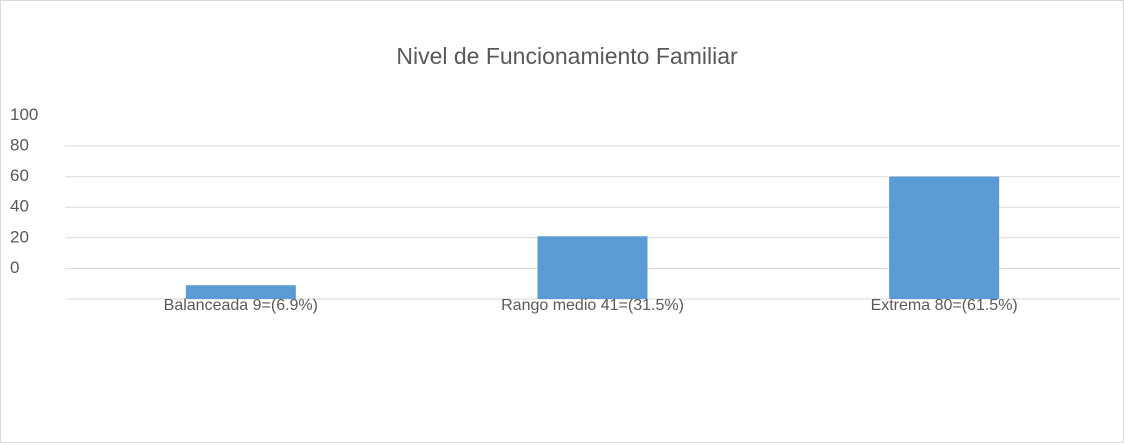 This screenshot has height=443, width=1124. Describe the element at coordinates (567, 56) in the screenshot. I see `chart-title: Nivel de Funcionamiento Familiar` at that location.